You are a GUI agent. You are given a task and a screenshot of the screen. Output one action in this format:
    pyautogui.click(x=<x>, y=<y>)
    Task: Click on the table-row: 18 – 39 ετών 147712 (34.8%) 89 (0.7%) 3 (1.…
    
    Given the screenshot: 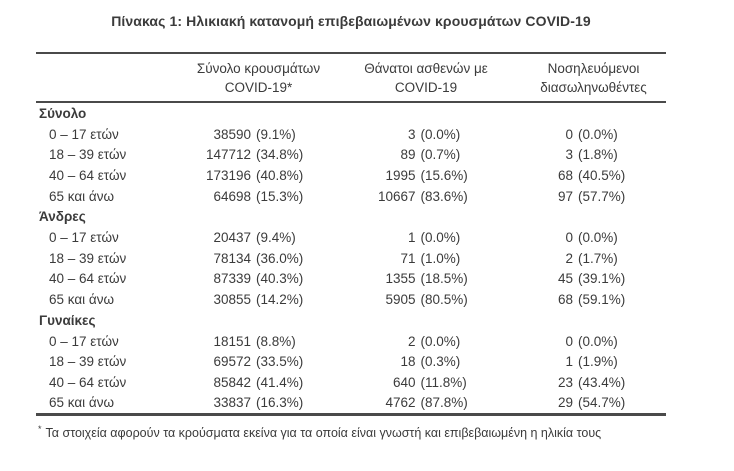 What is the action you would take?
    pyautogui.click(x=351, y=155)
    